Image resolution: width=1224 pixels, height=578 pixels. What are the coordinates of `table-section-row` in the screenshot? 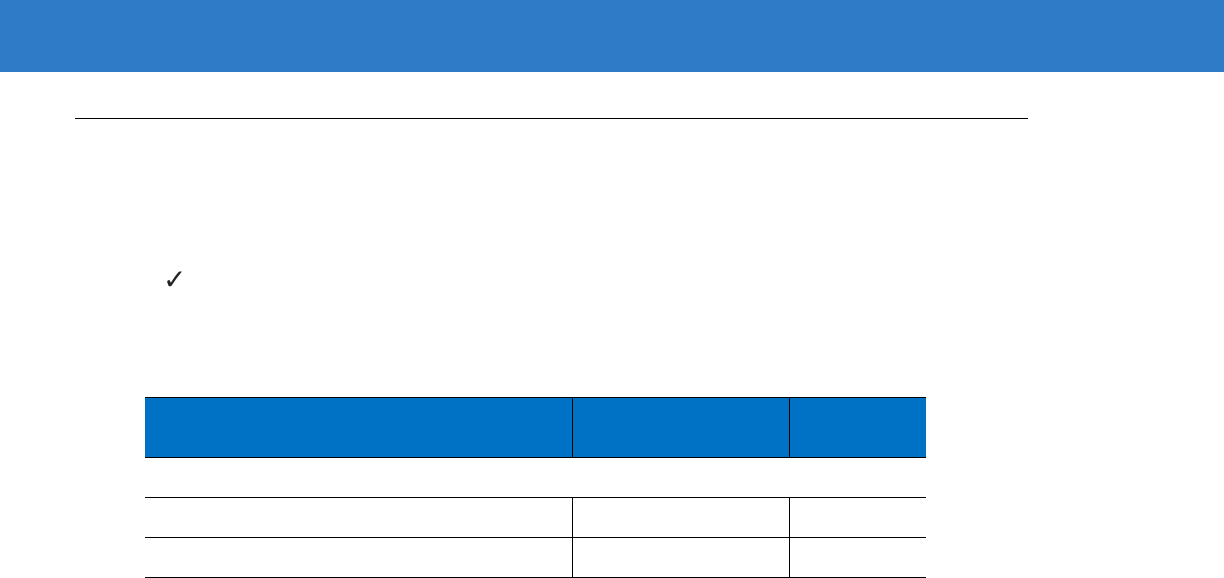 It's located at (535, 477).